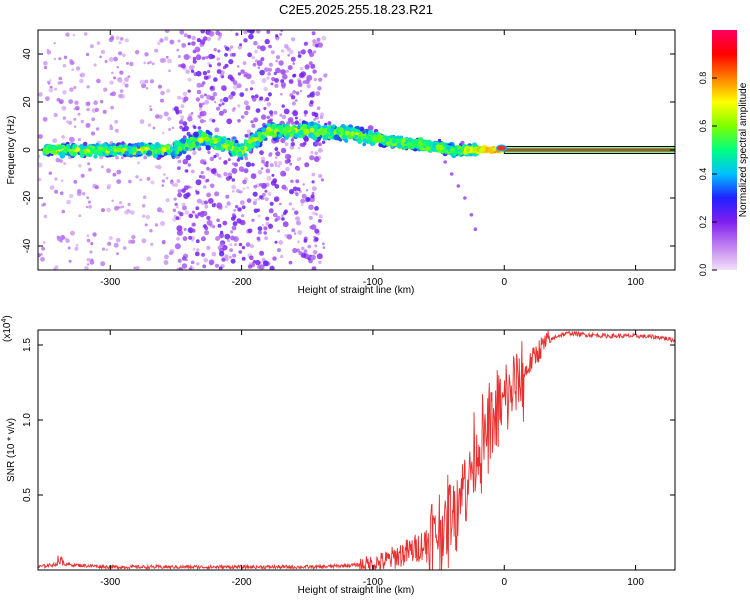 This screenshot has width=750, height=600. What do you see at coordinates (356, 290) in the screenshot?
I see `spectrogram-xlabel: Height of straight line (km)` at bounding box center [356, 290].